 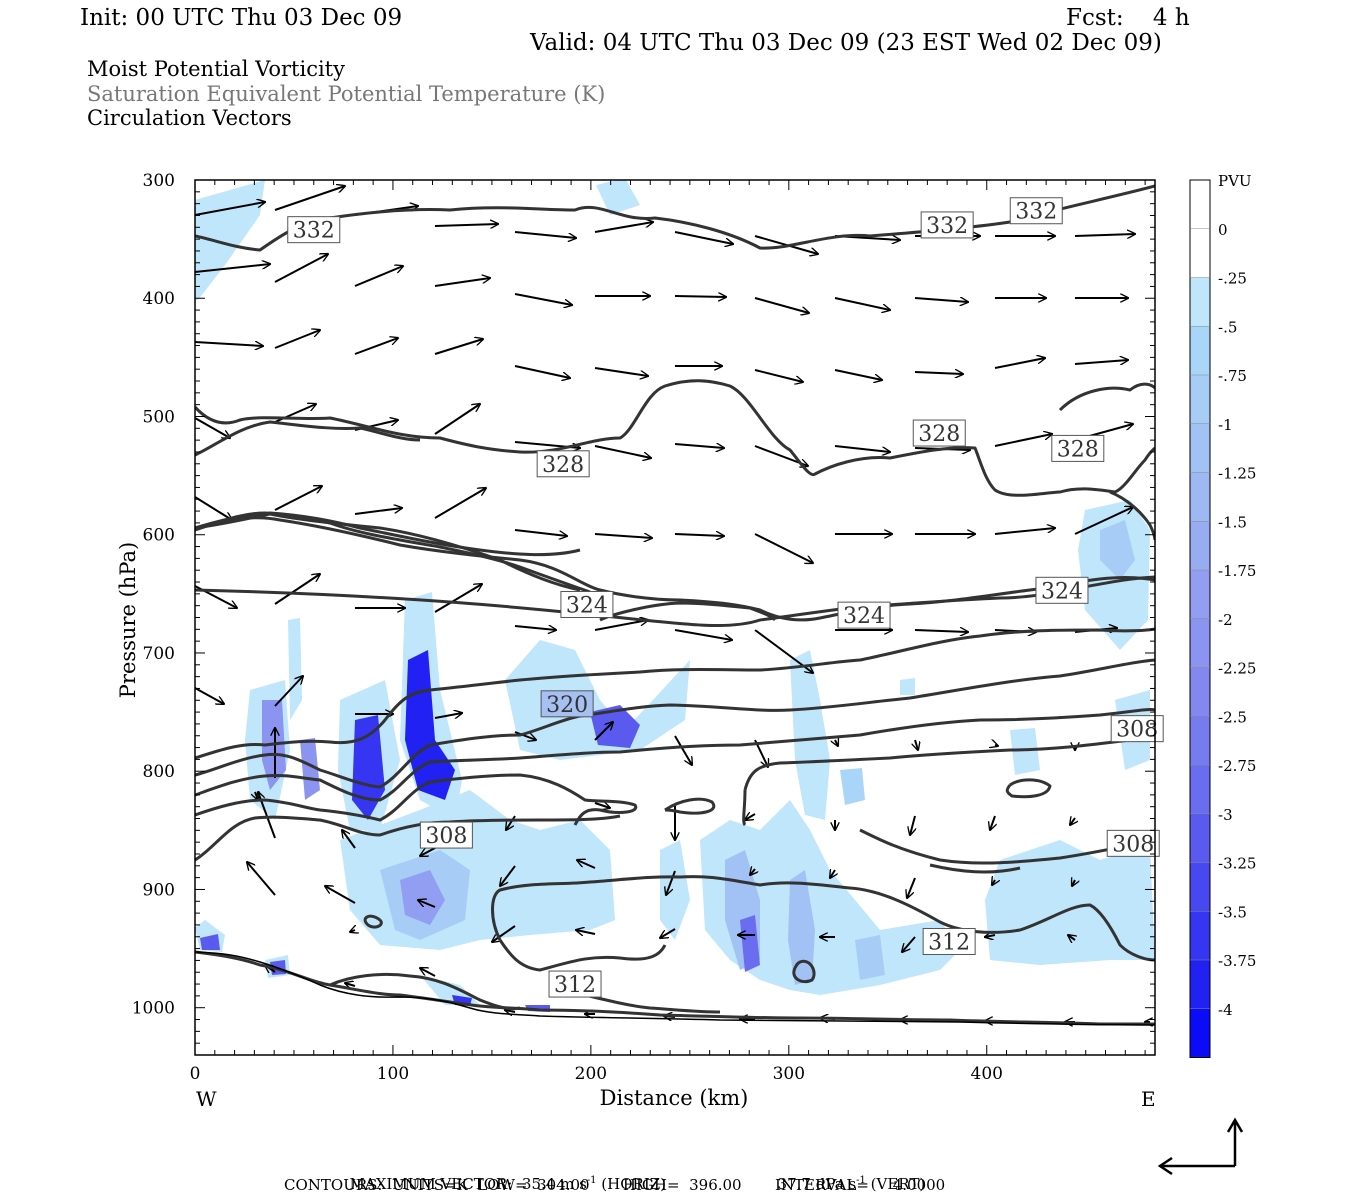 I want to click on contour-label: 324, so click(x=587, y=605).